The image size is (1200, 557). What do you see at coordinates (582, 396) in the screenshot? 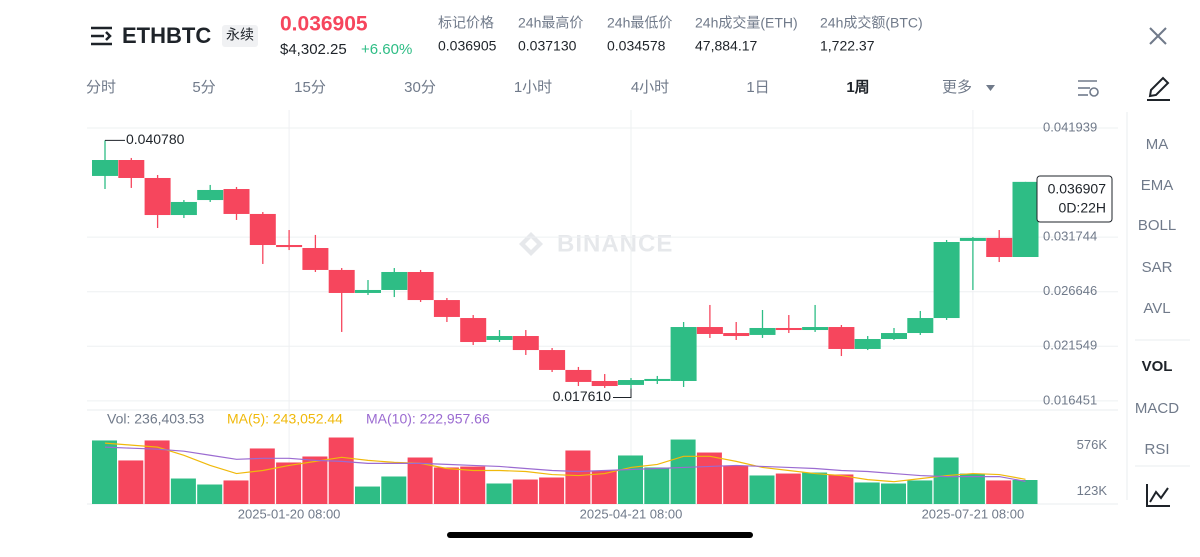
I see `low-label: 0.017610` at bounding box center [582, 396].